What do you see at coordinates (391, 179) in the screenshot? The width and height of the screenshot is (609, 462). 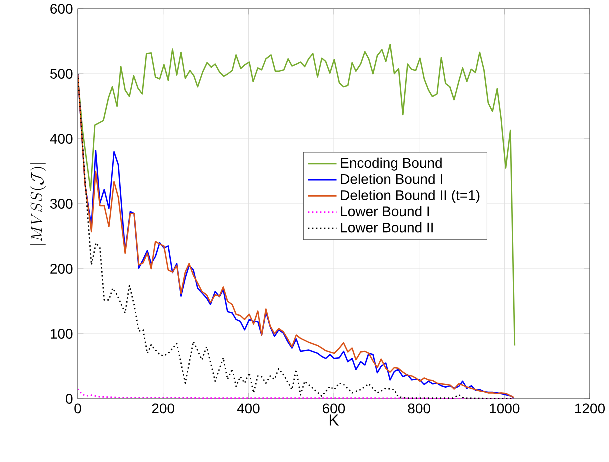 I see `legend-label: Deletion Bound I` at bounding box center [391, 179].